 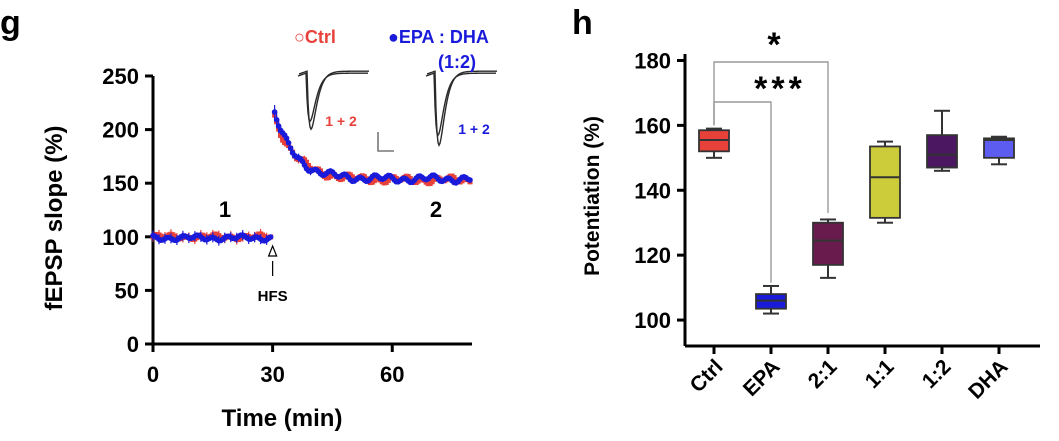 What do you see at coordinates (762, 378) in the screenshot?
I see `x-tick-label-h: EPA` at bounding box center [762, 378].